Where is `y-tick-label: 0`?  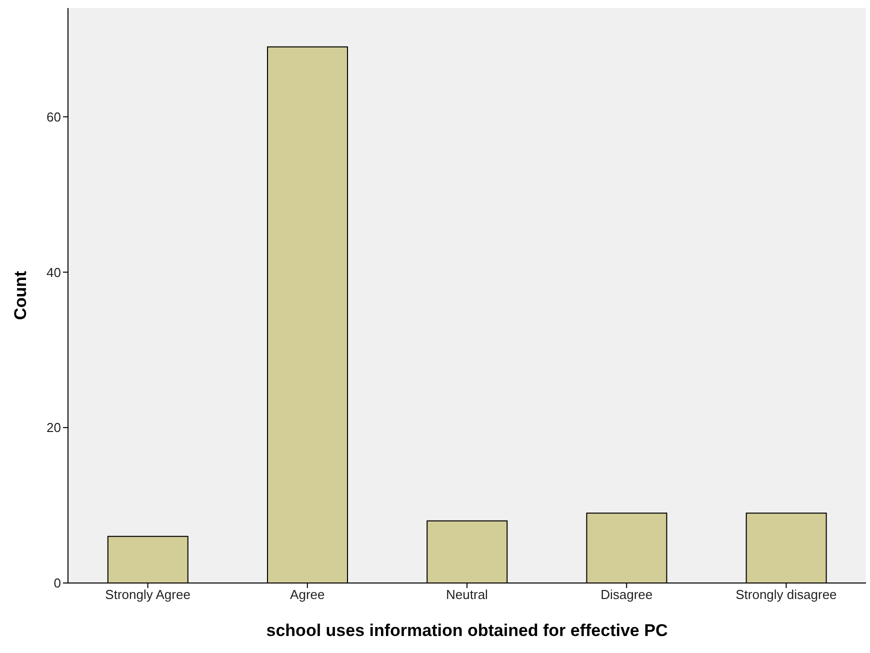 y-tick-label: 0 is located at coordinates (57, 583).